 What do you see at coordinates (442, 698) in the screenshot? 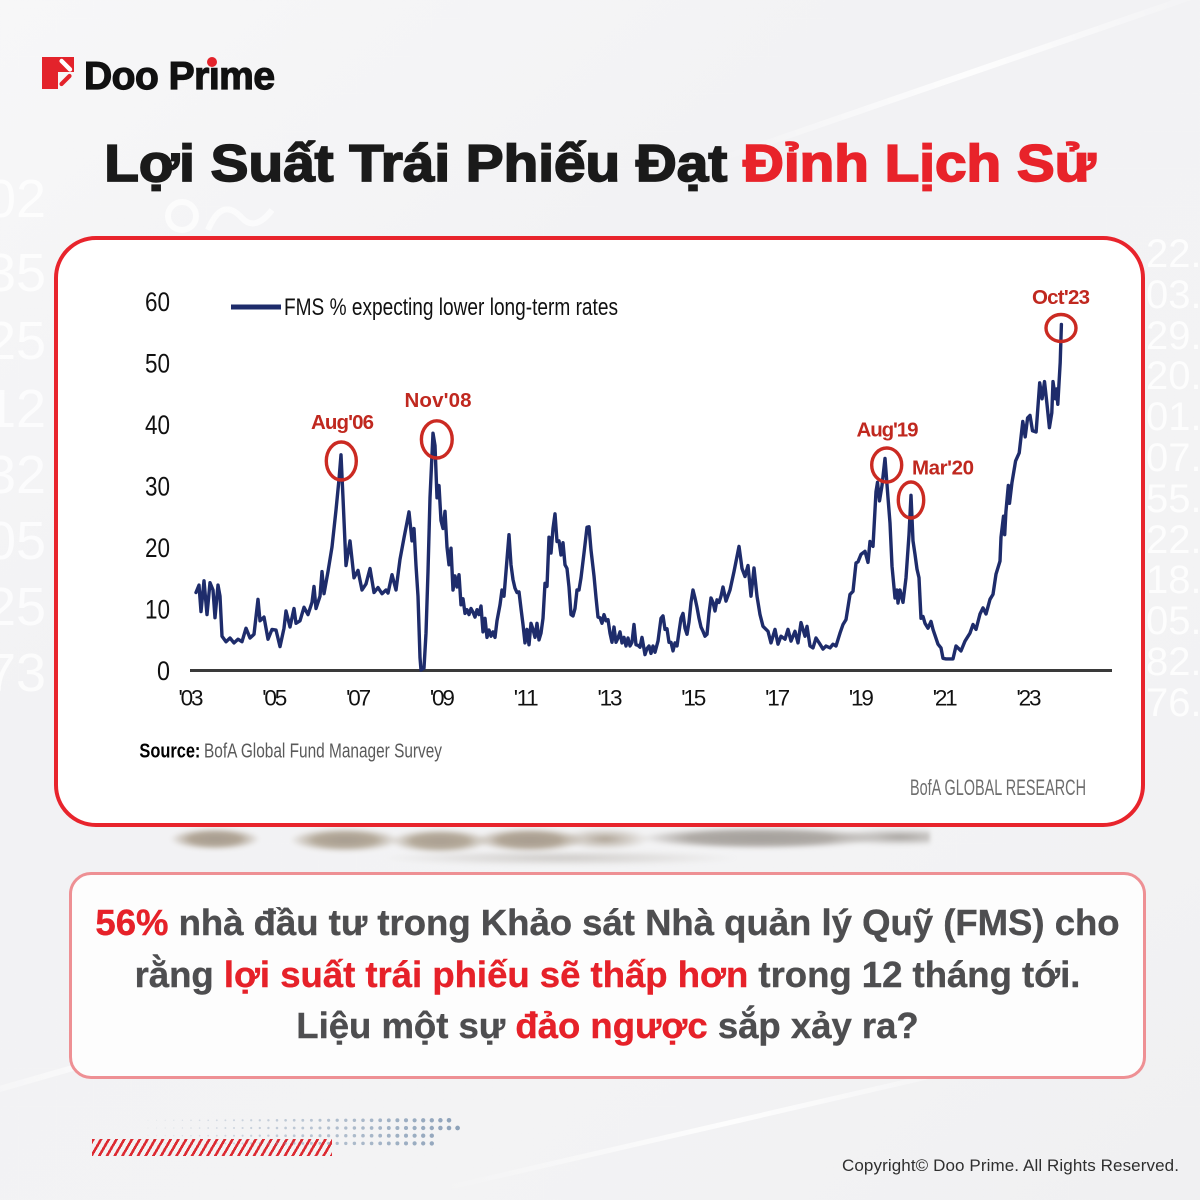
I see `svg-text: '09` at bounding box center [442, 698].